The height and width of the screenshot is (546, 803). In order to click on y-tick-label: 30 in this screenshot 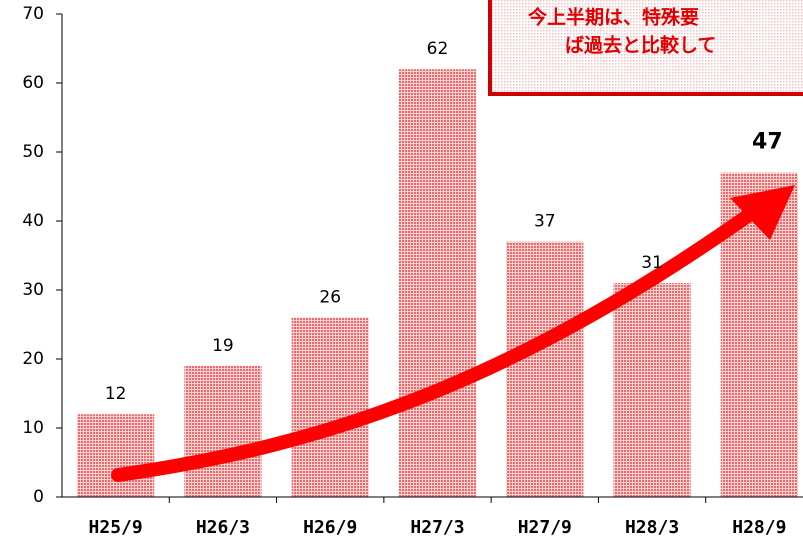, I will do `click(33, 290)`.